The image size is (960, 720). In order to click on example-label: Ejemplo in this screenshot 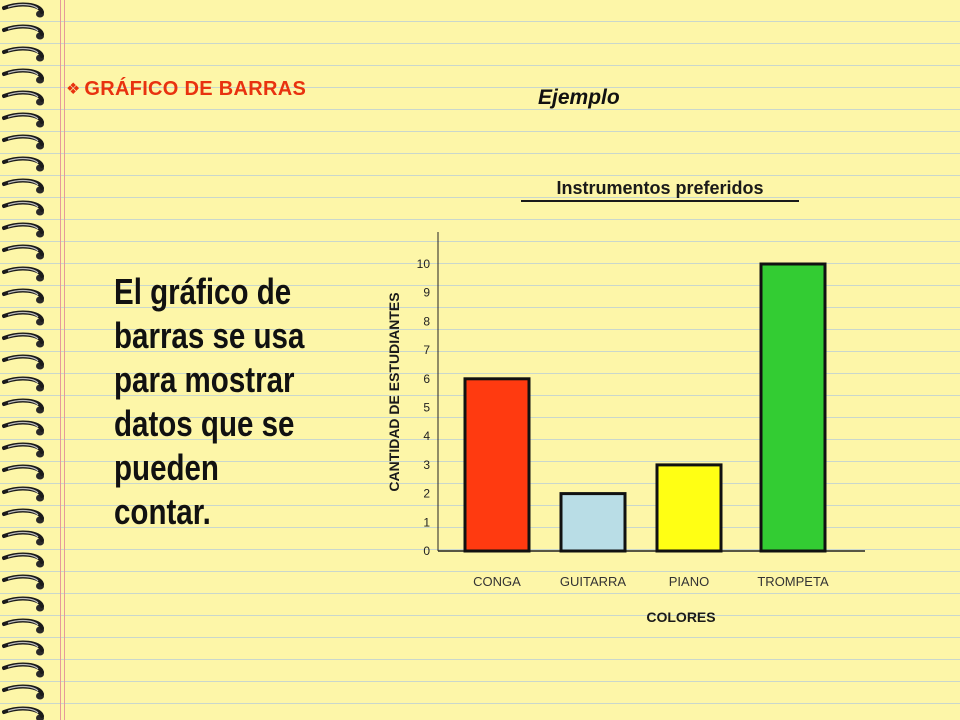, I will do `click(579, 97)`.